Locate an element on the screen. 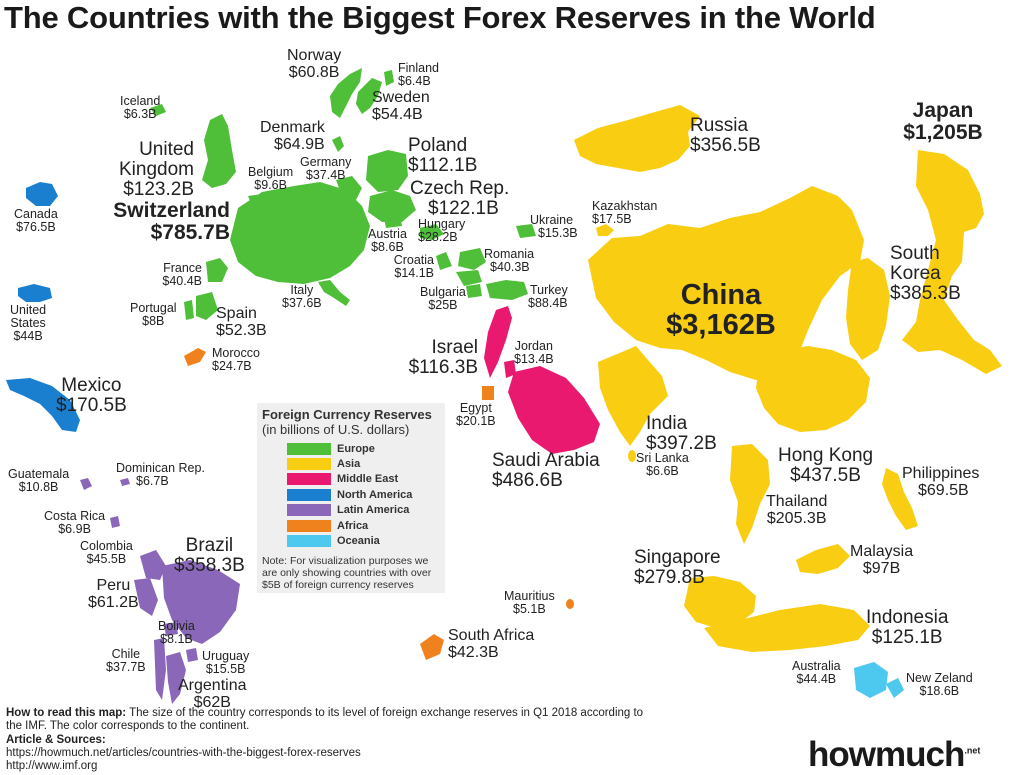  label-malaysia: Malaysia $97B is located at coordinates (882, 560).